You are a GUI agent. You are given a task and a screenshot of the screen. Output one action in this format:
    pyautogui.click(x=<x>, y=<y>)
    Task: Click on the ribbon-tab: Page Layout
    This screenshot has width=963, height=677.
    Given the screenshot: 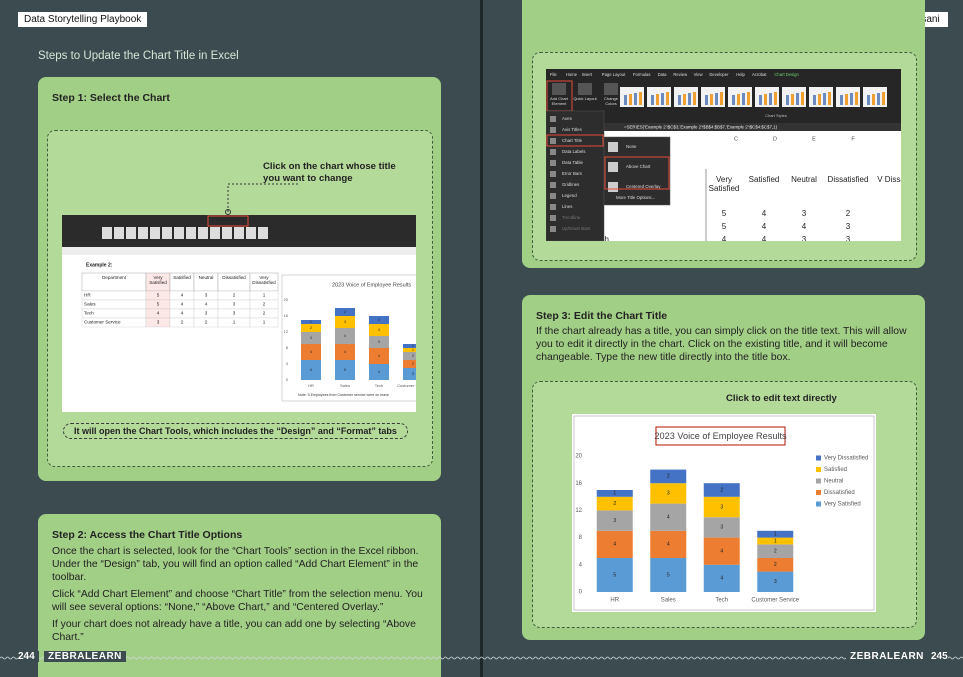 What is the action you would take?
    pyautogui.click(x=614, y=74)
    